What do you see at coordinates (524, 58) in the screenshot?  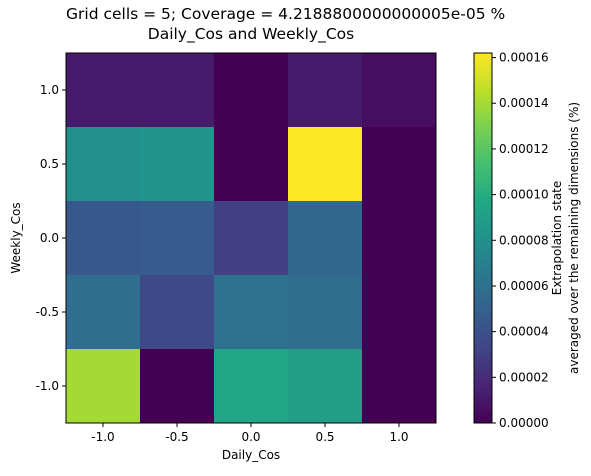 I see `colorbar-tick-label: 0.00016` at bounding box center [524, 58].